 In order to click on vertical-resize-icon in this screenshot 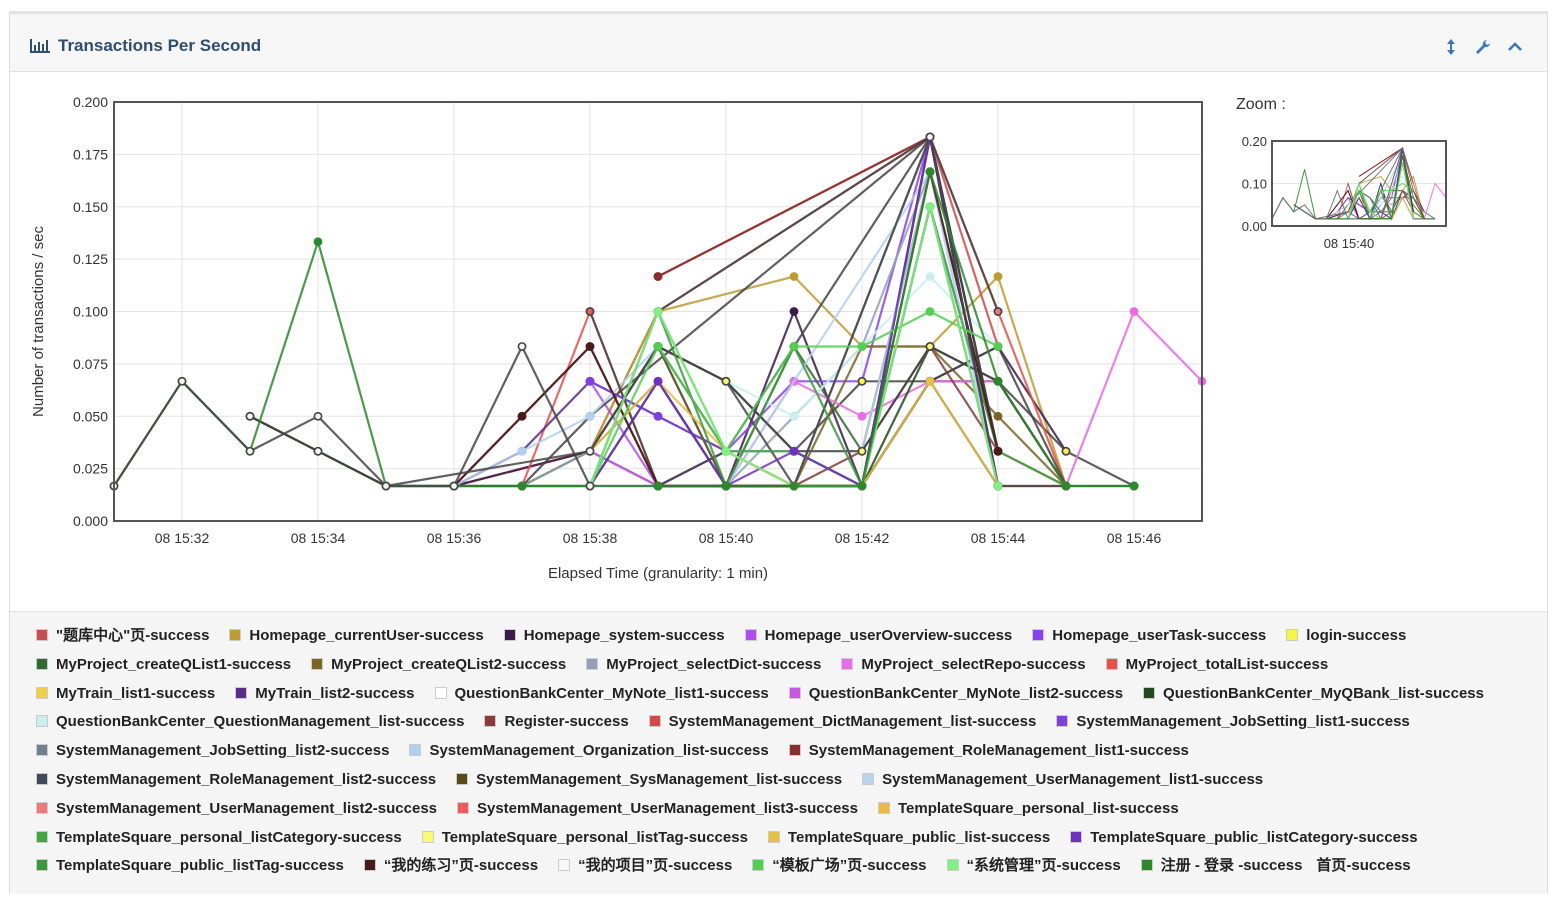, I will do `click(1451, 47)`.